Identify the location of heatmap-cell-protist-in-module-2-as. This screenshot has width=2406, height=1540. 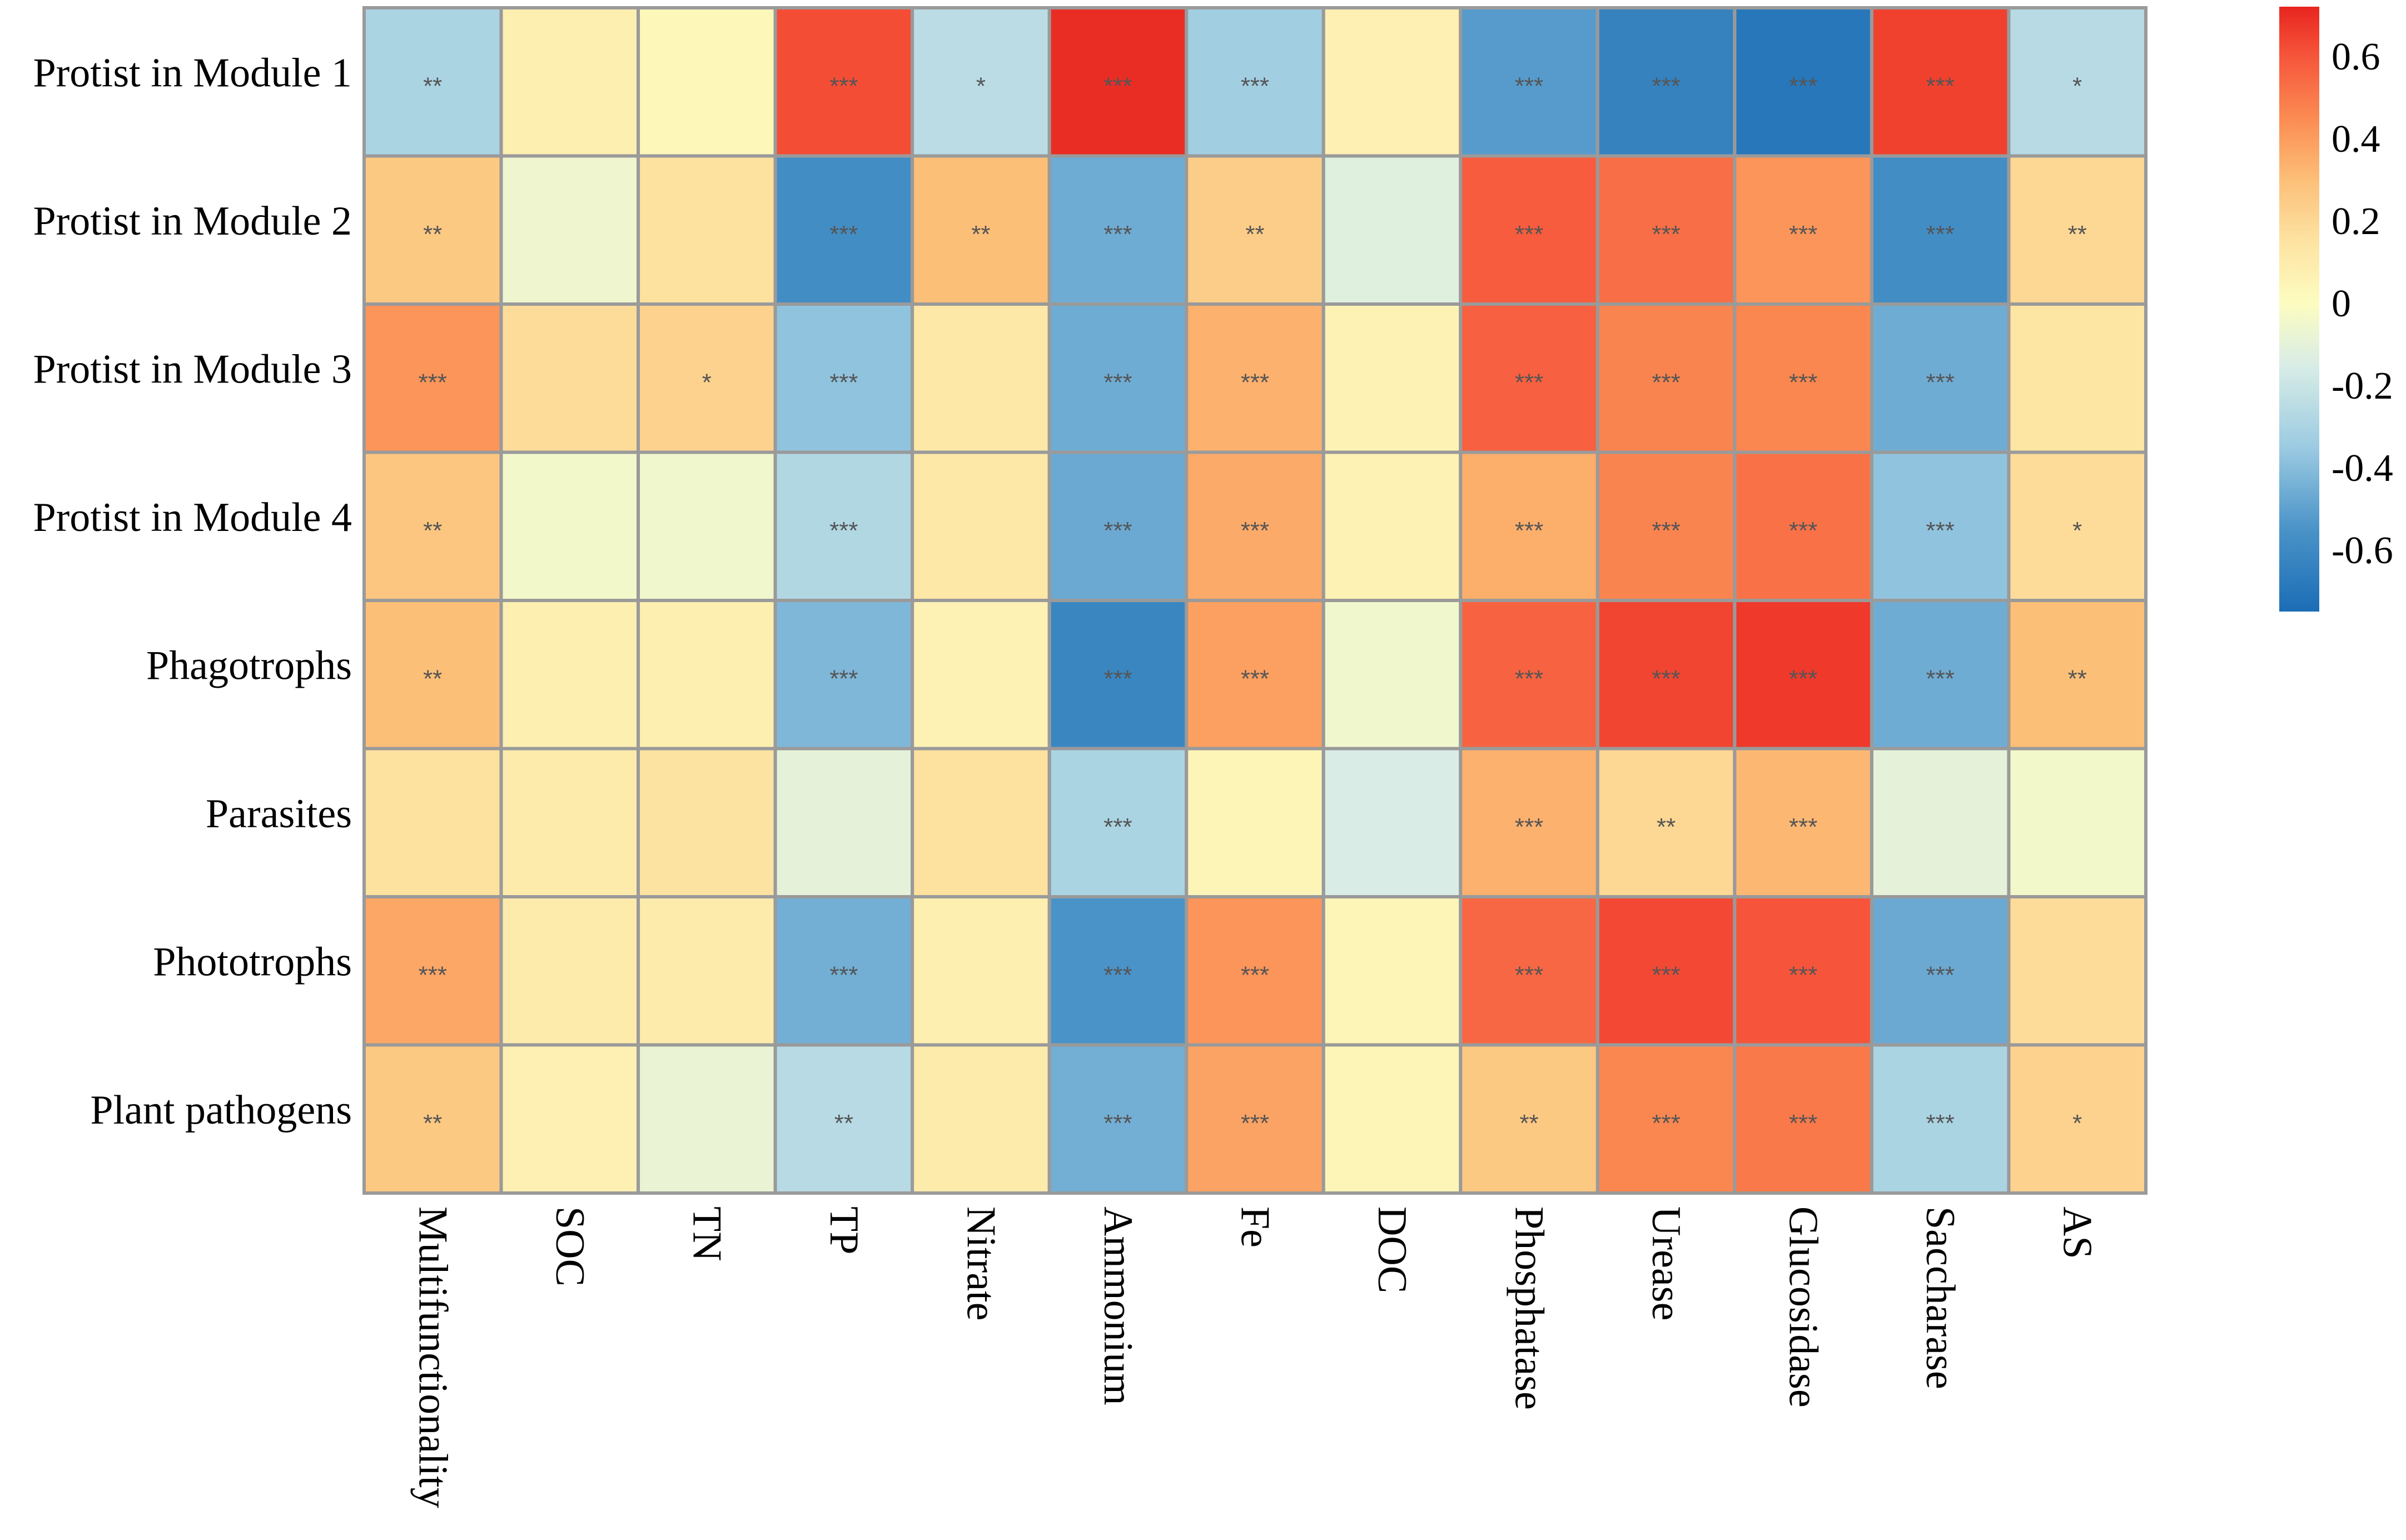
(2077, 230).